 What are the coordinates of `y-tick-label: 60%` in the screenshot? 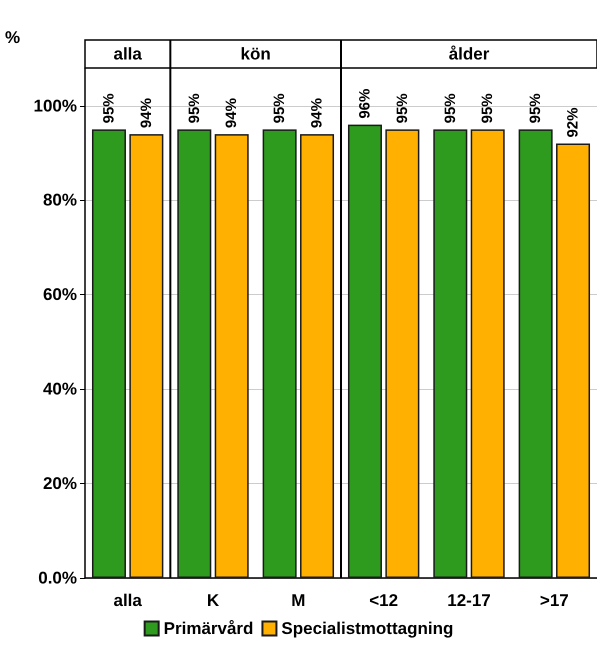 It's located at (59, 294).